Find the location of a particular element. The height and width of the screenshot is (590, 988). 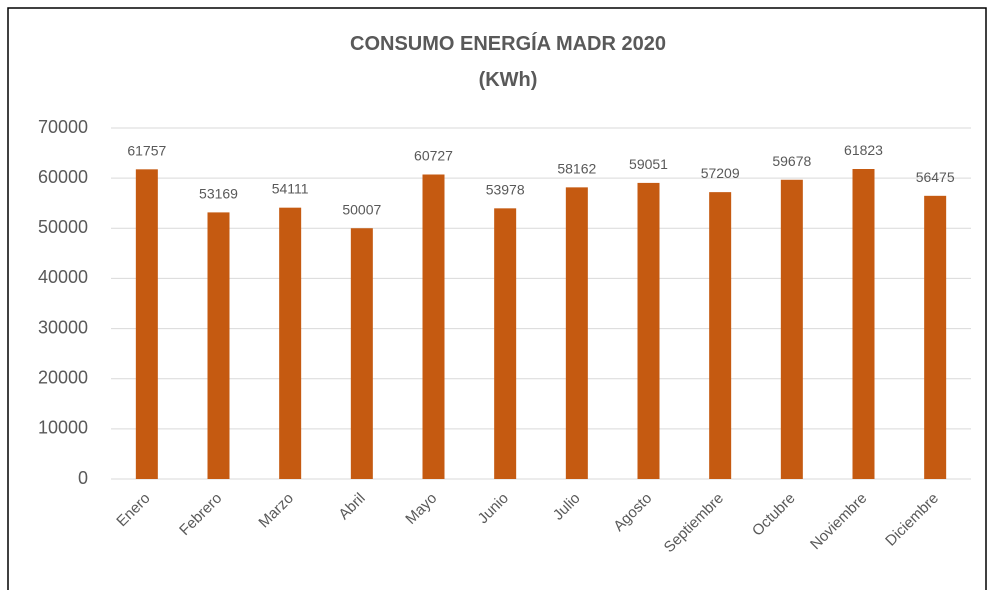

value-label: 58162 is located at coordinates (576, 168).